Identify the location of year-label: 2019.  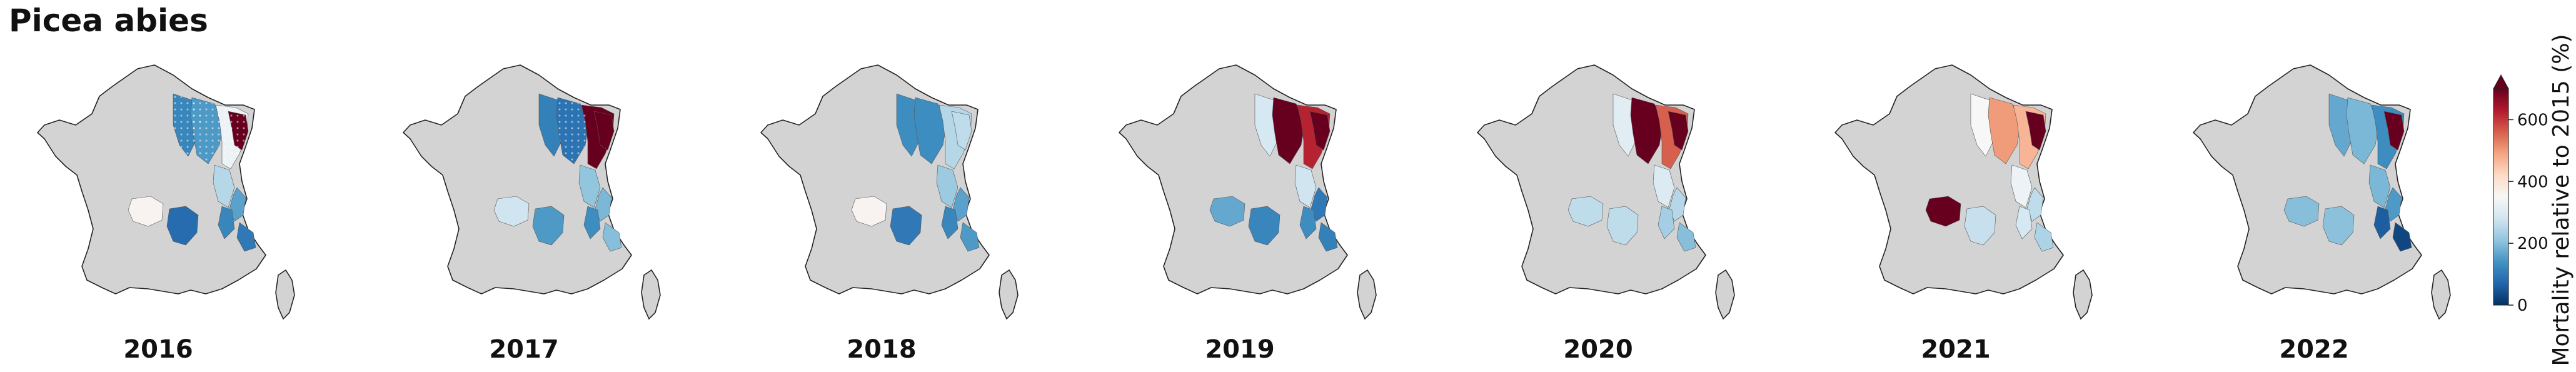
(1239, 349).